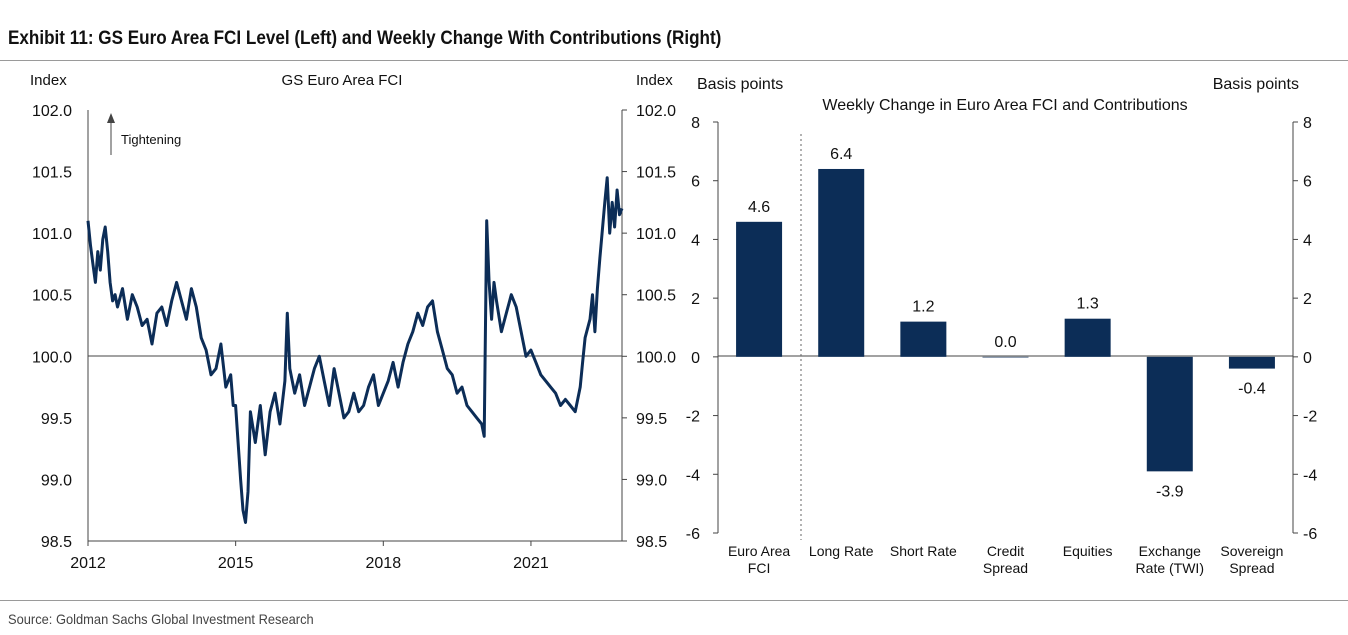 The height and width of the screenshot is (635, 1348). Describe the element at coordinates (1307, 299) in the screenshot. I see `right-y-tick-label-right: 2` at that location.